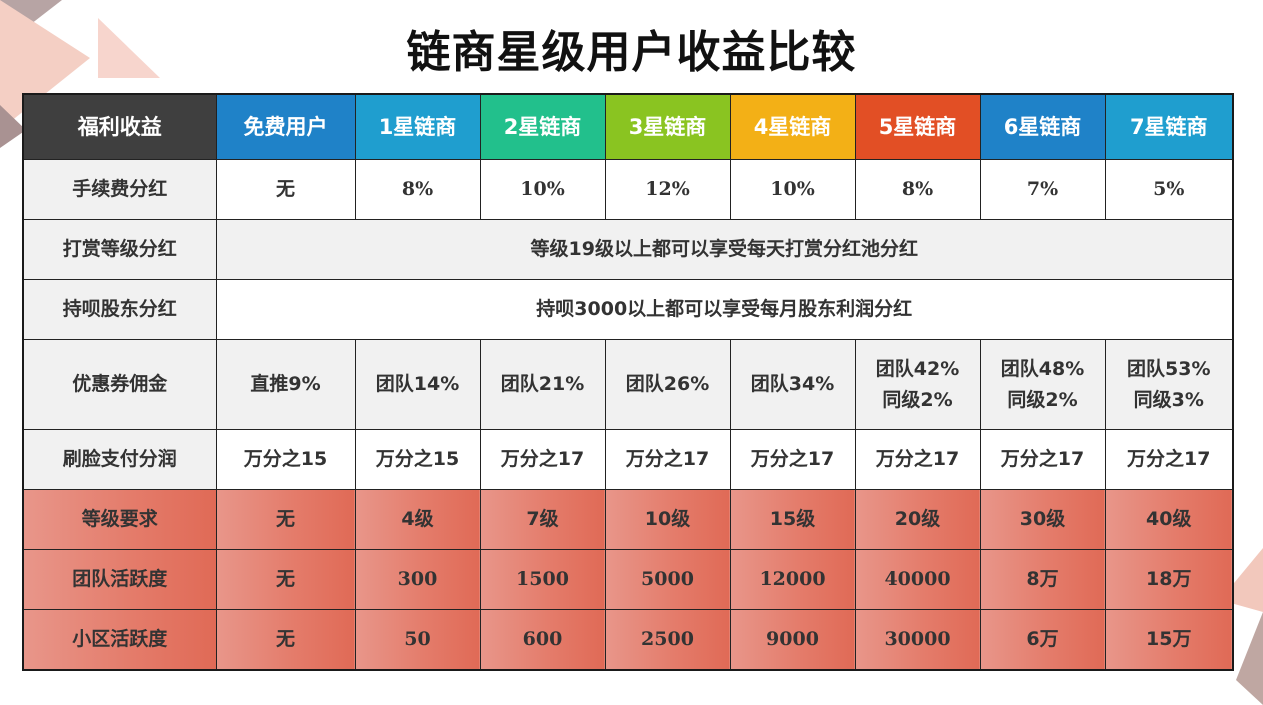 The width and height of the screenshot is (1263, 705). I want to click on cell-value: 300, so click(417, 579).